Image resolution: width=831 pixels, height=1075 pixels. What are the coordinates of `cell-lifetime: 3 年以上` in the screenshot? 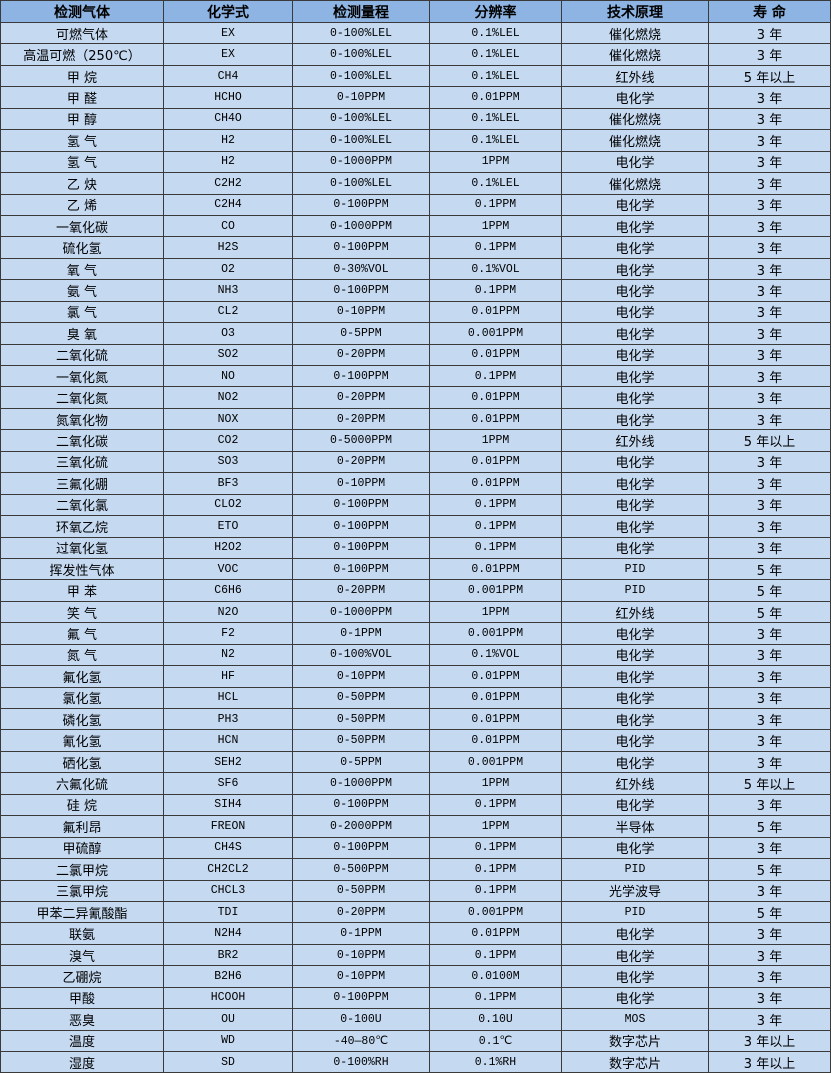 It's located at (769, 1062).